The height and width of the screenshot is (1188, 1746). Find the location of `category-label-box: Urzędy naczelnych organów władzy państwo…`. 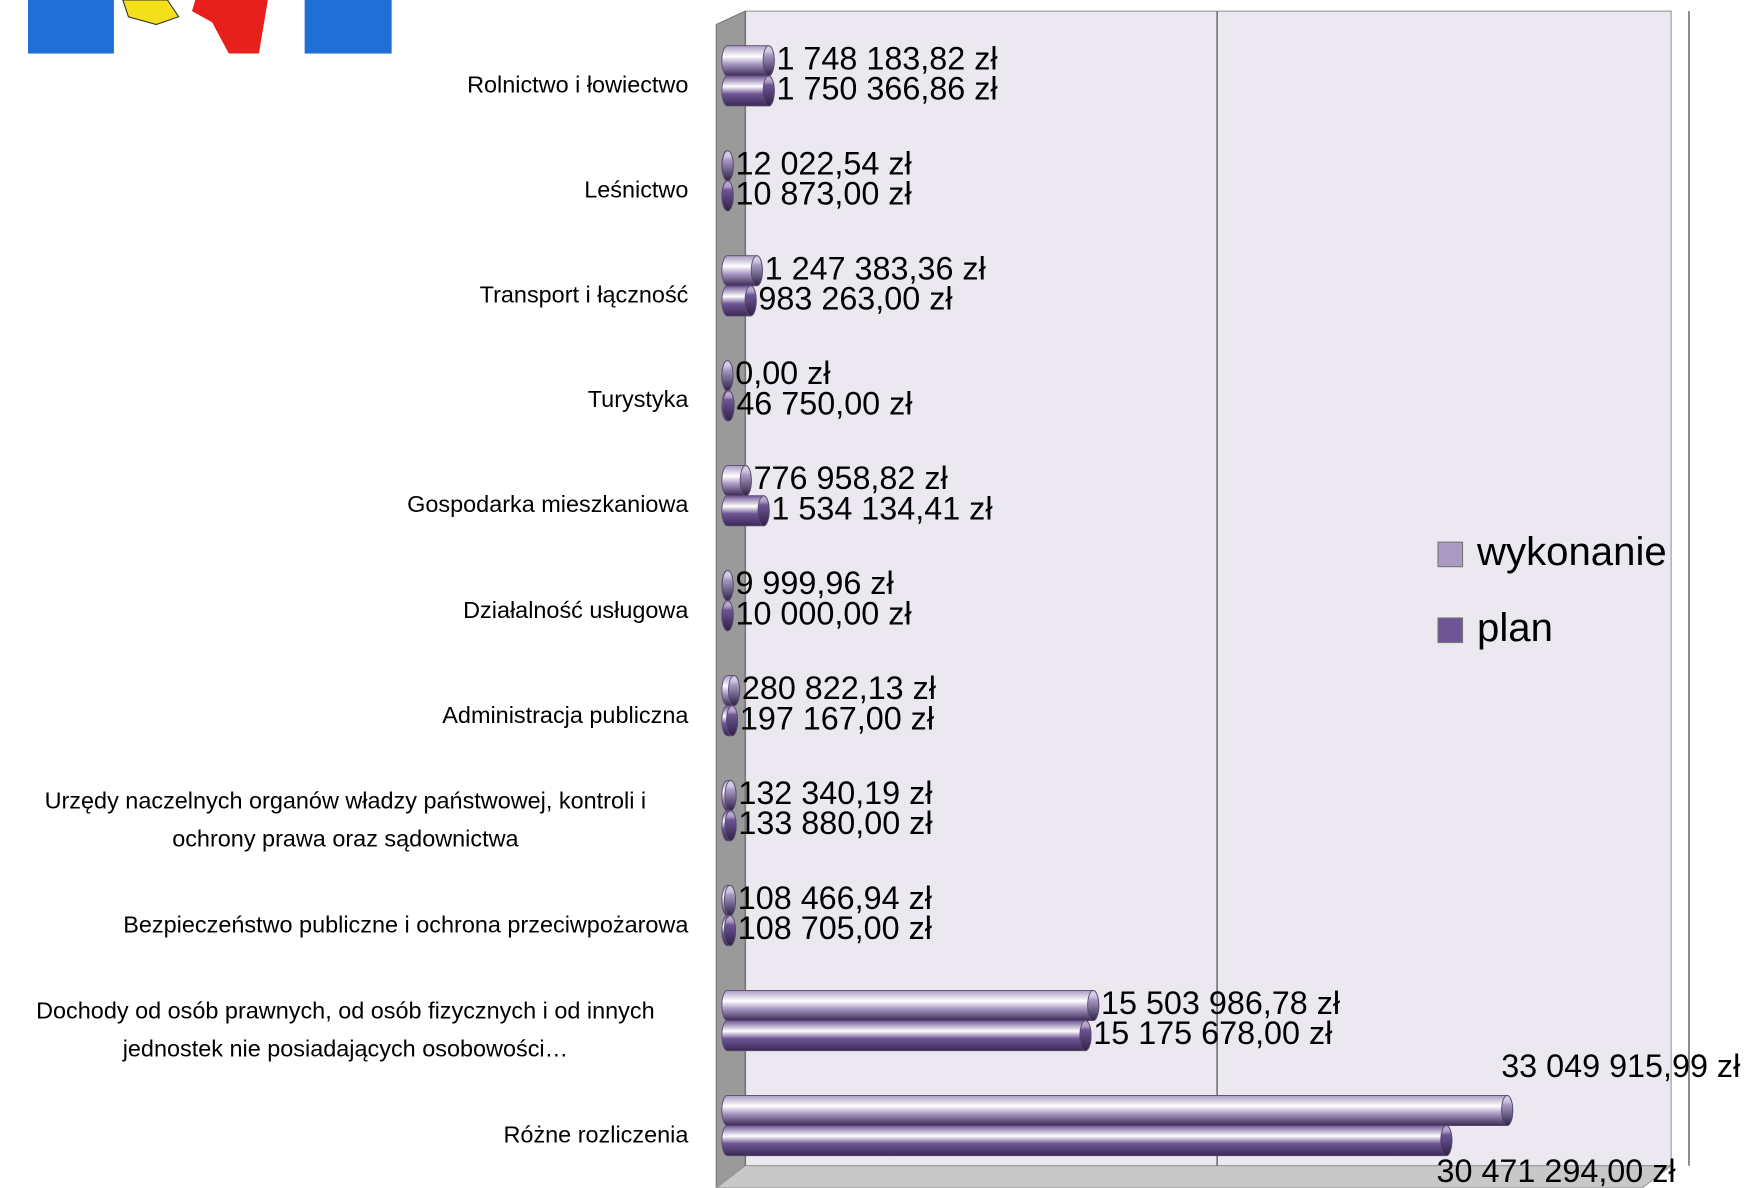

category-label-box: Urzędy naczelnych organów władzy państwo… is located at coordinates (345, 820).